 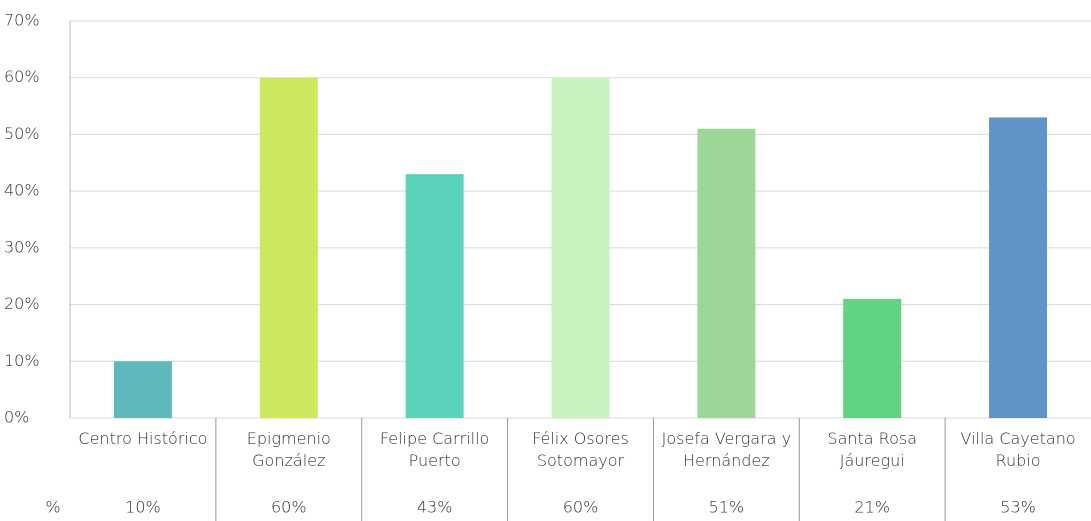 What do you see at coordinates (726, 449) in the screenshot?
I see `x-tick-label: Josefa Vergara y Hernández` at bounding box center [726, 449].